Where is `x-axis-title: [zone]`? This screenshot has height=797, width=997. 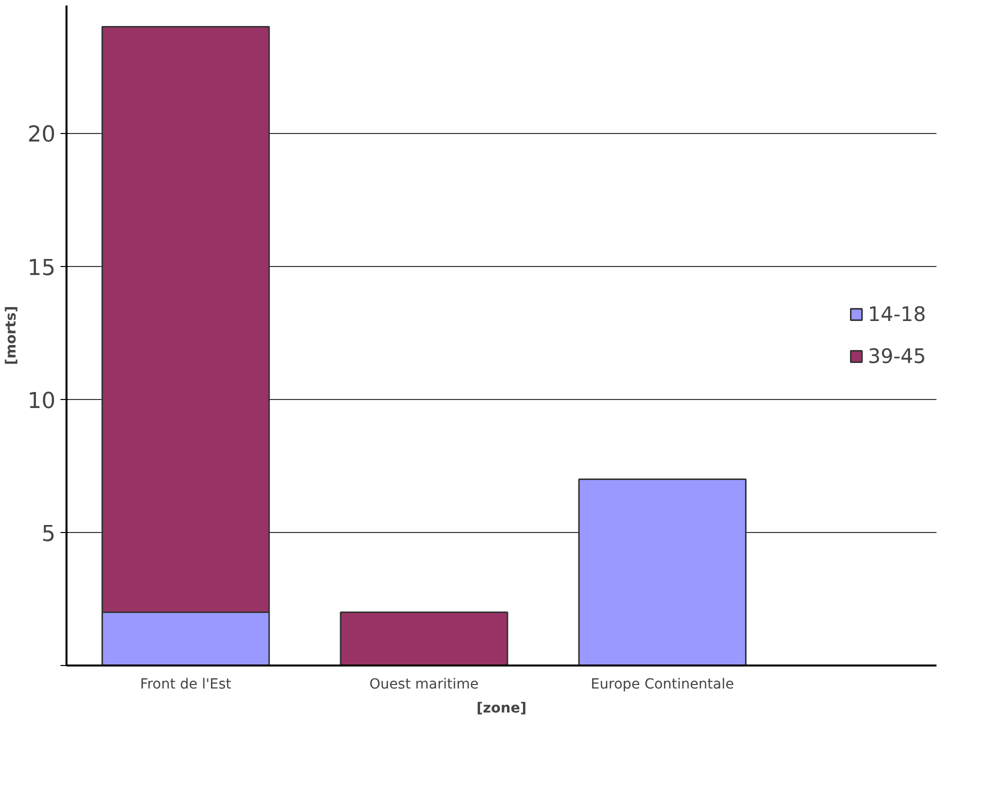
x-axis-title: [zone] is located at coordinates (501, 708).